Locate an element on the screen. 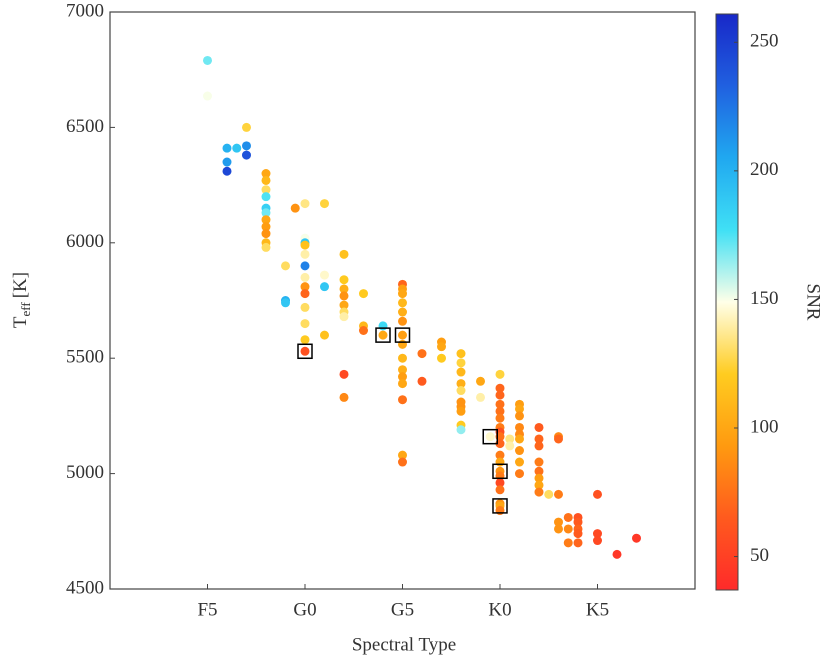 The width and height of the screenshot is (830, 664). colorbar-tick-label: 200 is located at coordinates (764, 169).